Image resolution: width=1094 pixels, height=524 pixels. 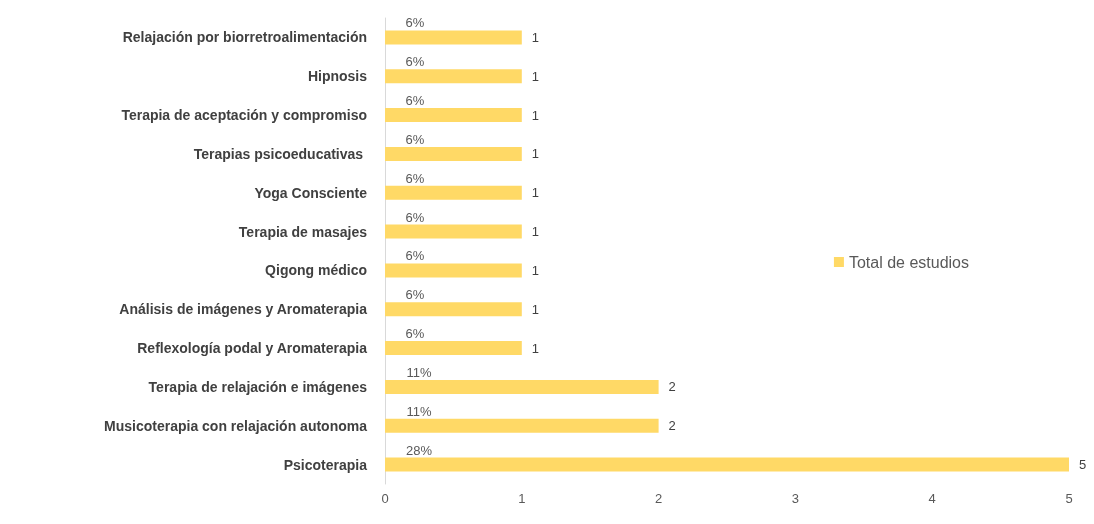 What do you see at coordinates (385, 498) in the screenshot?
I see `x-tick-label: 0` at bounding box center [385, 498].